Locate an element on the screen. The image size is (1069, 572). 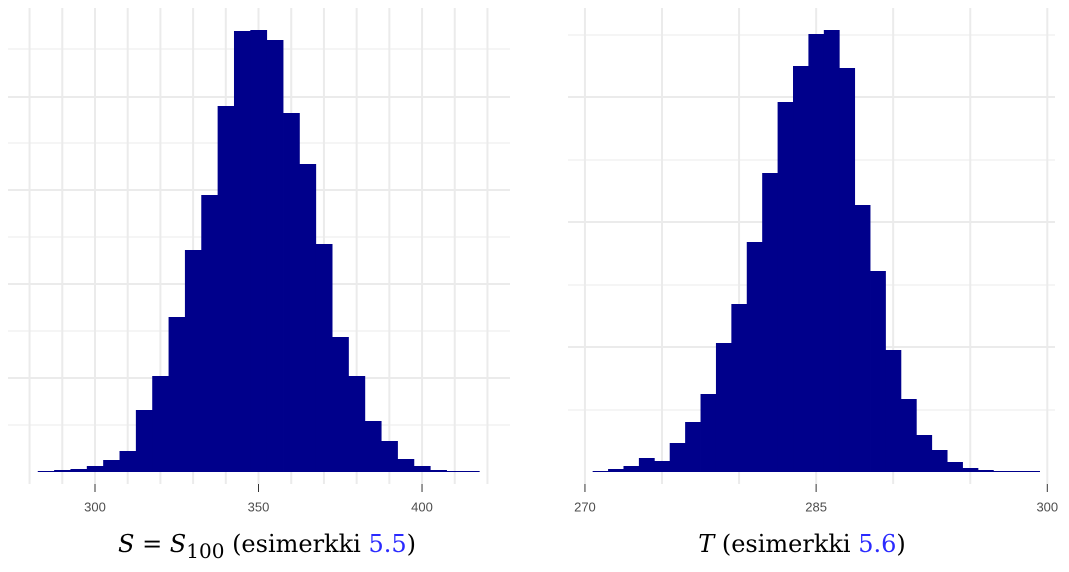
caption: S = S100 (esimerkki 5.5) is located at coordinates (267, 546).